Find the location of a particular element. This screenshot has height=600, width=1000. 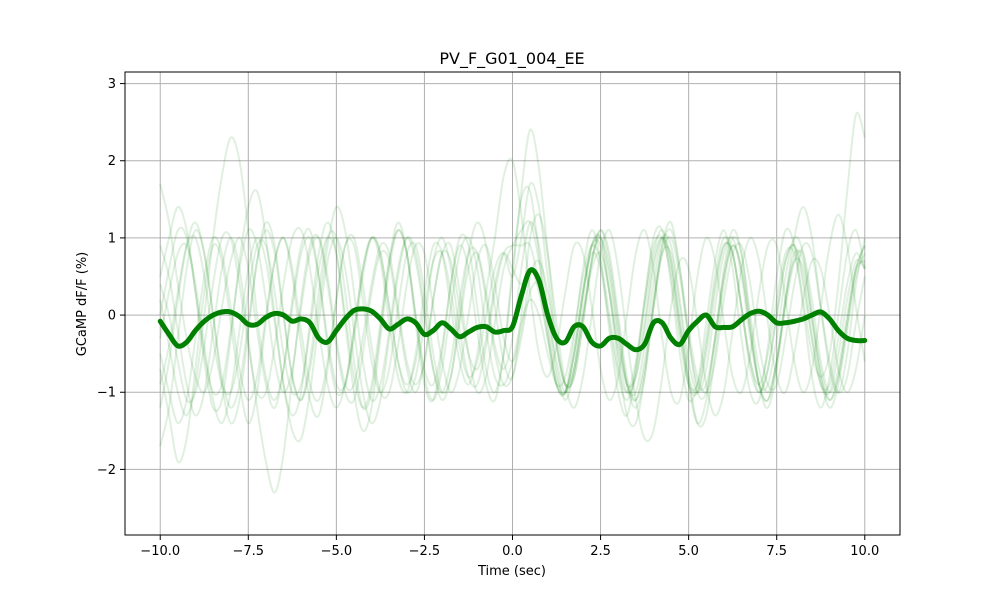

x-tick-label: −7.5 is located at coordinates (249, 551).